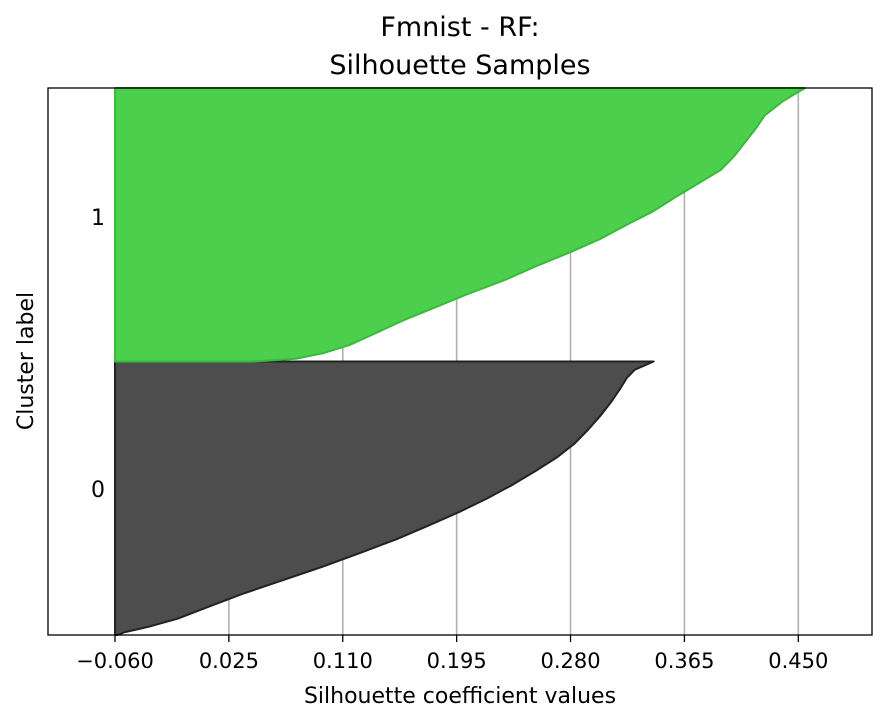 The height and width of the screenshot is (725, 890). I want to click on x-tick-label-5: 0.365, so click(684, 661).